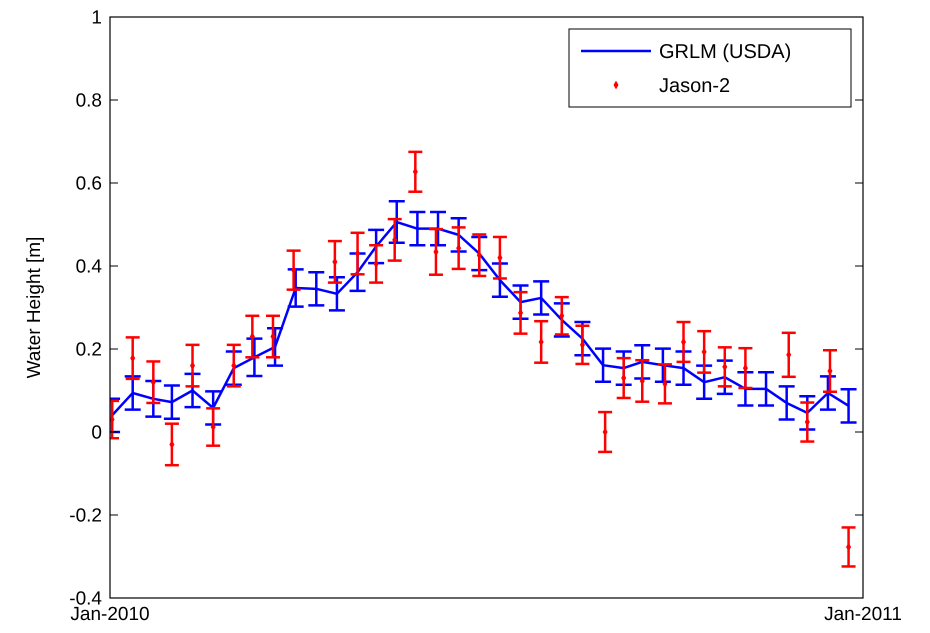 The image size is (930, 633). I want to click on y-tick-label: 0.8, so click(89, 101).